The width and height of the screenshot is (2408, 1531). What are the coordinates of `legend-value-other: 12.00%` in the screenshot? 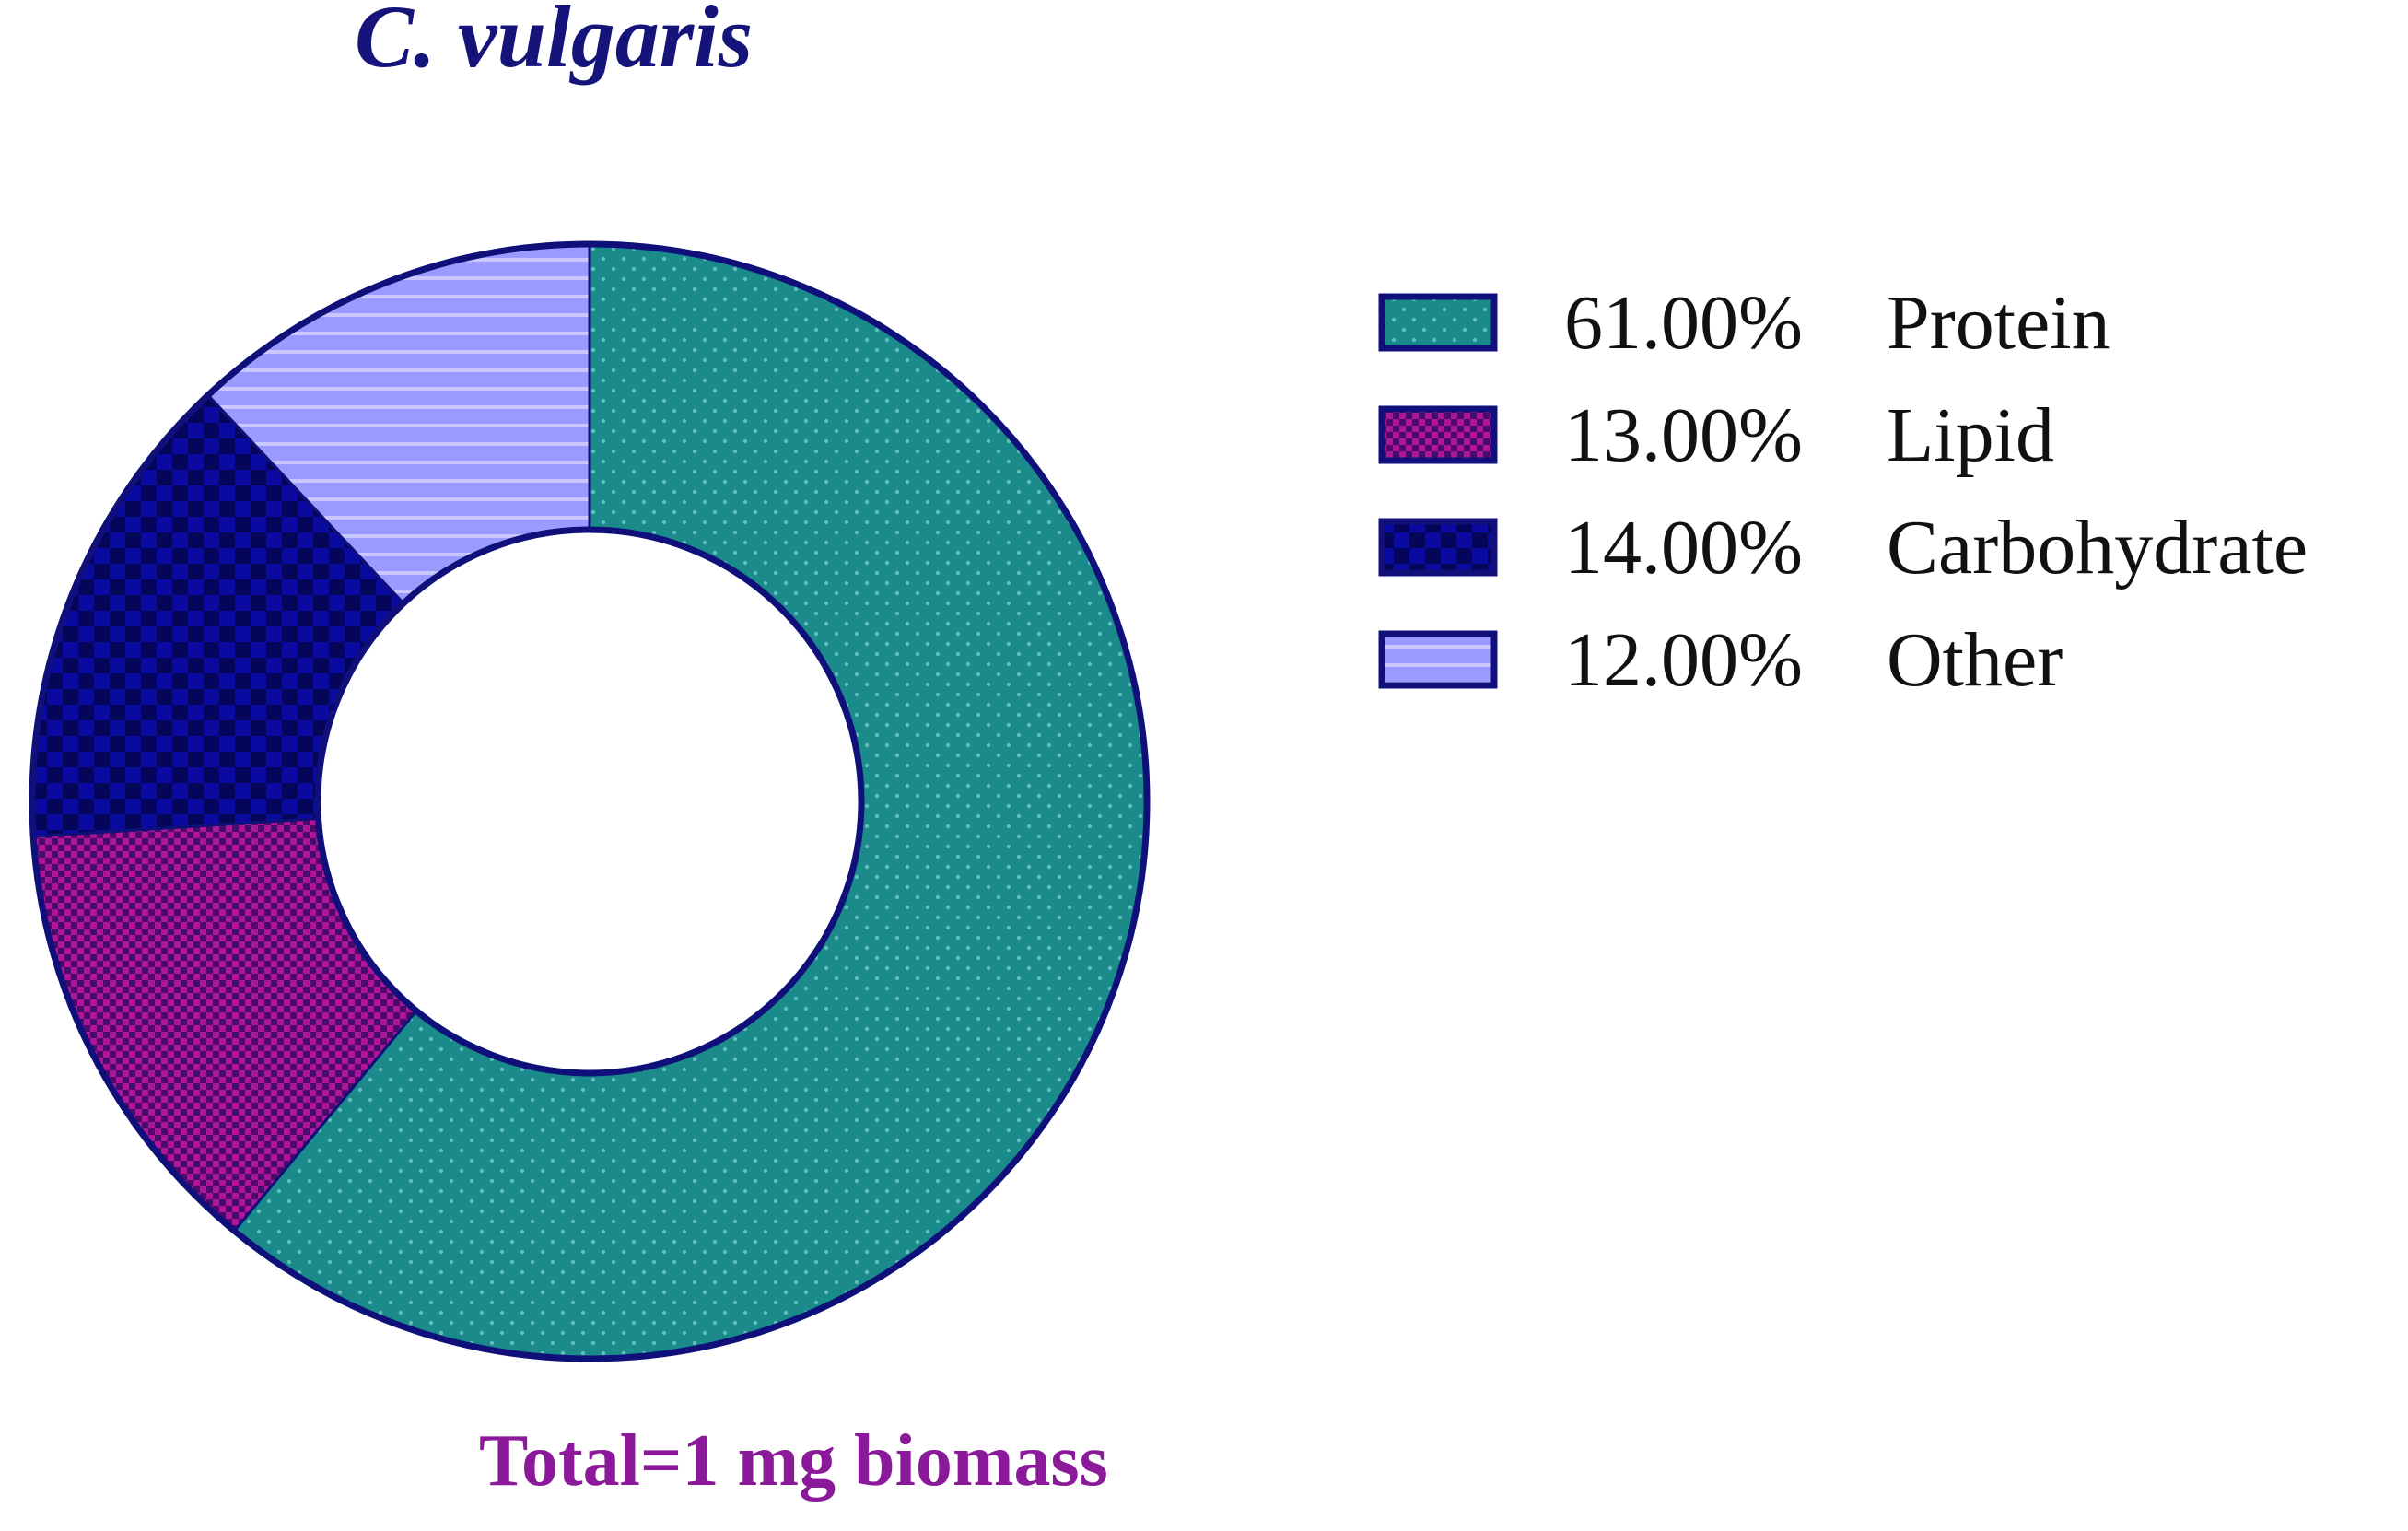 It's located at (1684, 660).